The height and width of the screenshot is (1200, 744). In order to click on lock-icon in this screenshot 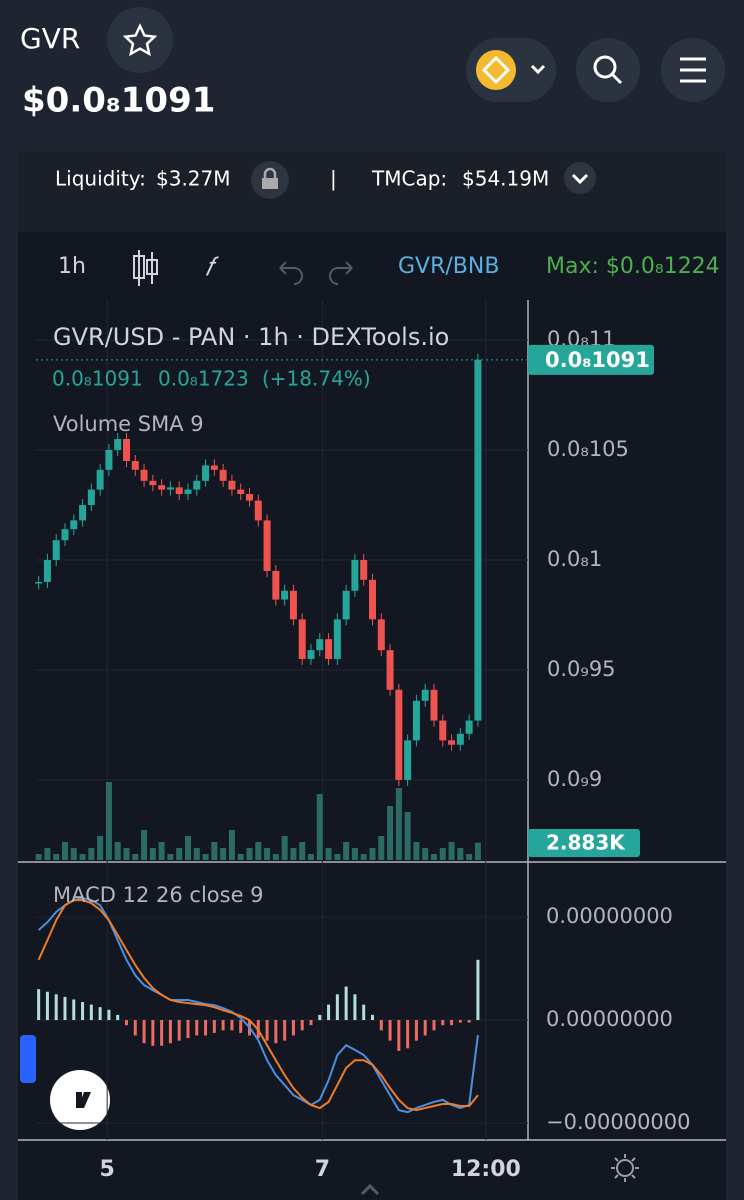, I will do `click(270, 172)`.